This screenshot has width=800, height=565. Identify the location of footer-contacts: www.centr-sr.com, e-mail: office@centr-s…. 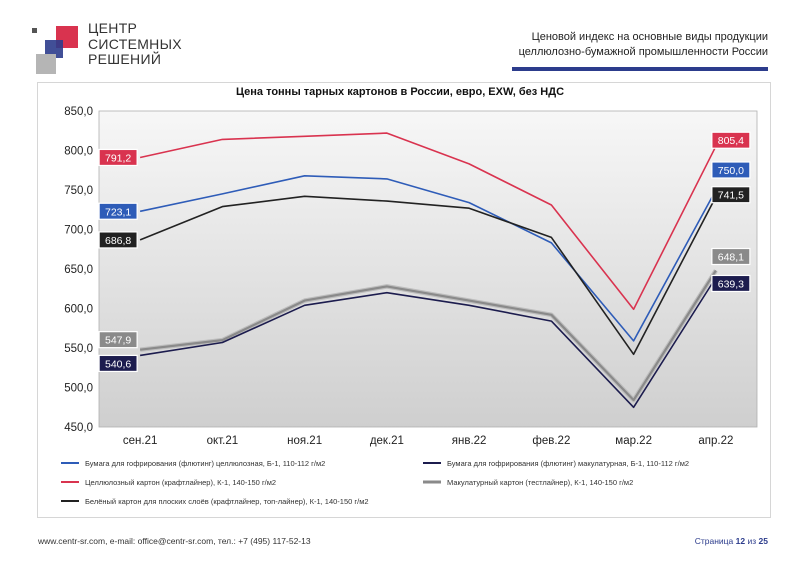
(174, 541).